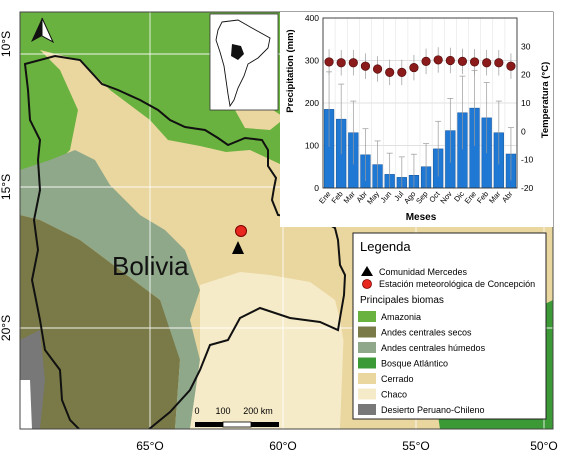 The image size is (568, 465). What do you see at coordinates (241, 231) in the screenshot?
I see `station-marker` at bounding box center [241, 231].